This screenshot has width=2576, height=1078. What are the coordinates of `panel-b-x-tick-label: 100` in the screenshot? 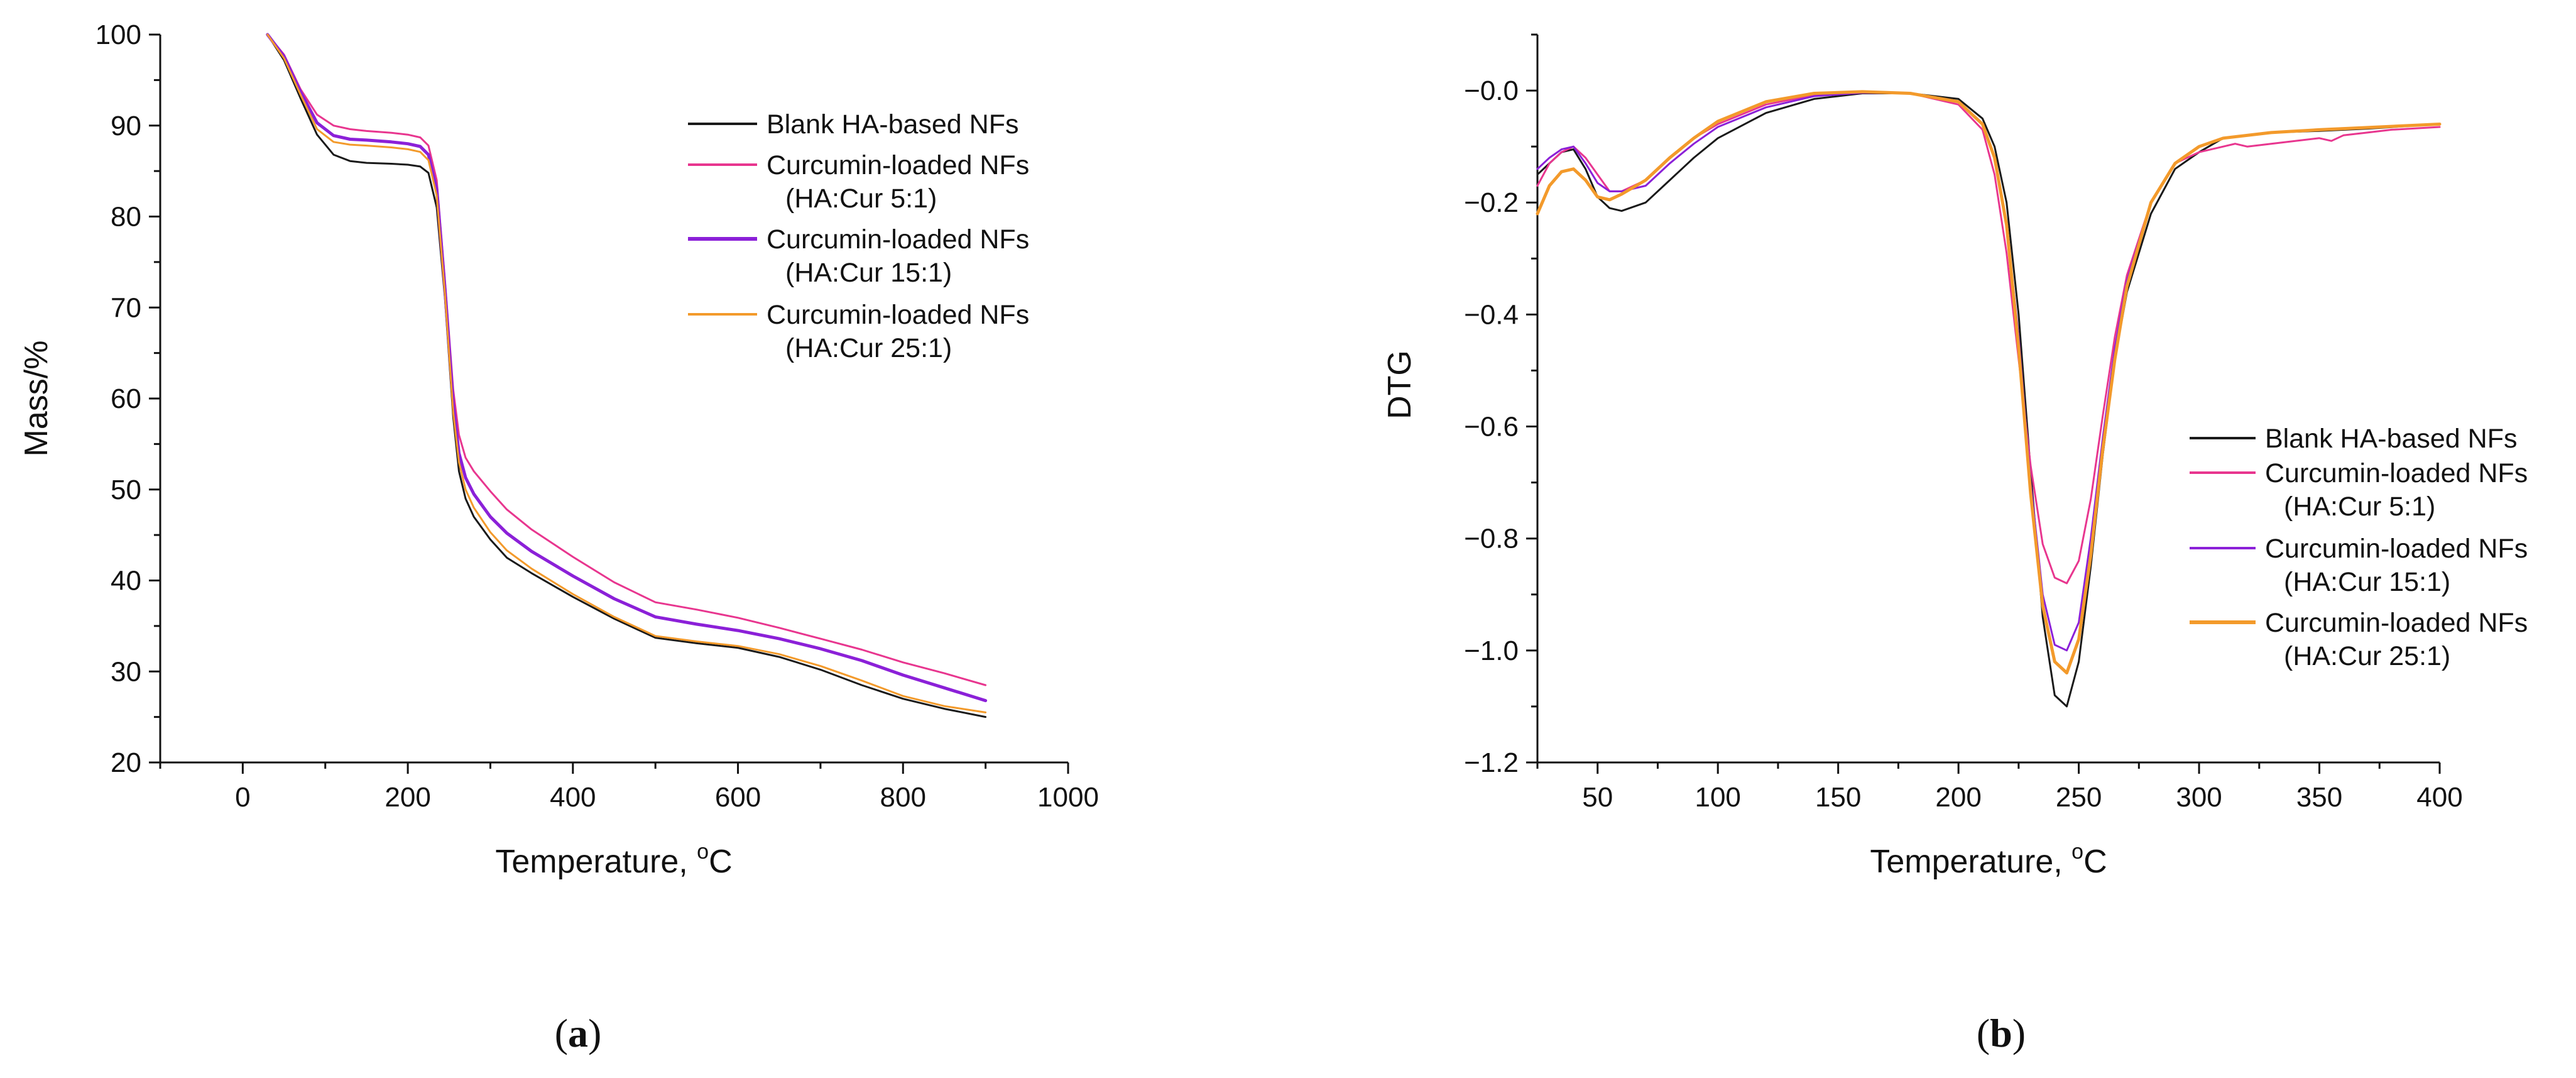 It's located at (1718, 797).